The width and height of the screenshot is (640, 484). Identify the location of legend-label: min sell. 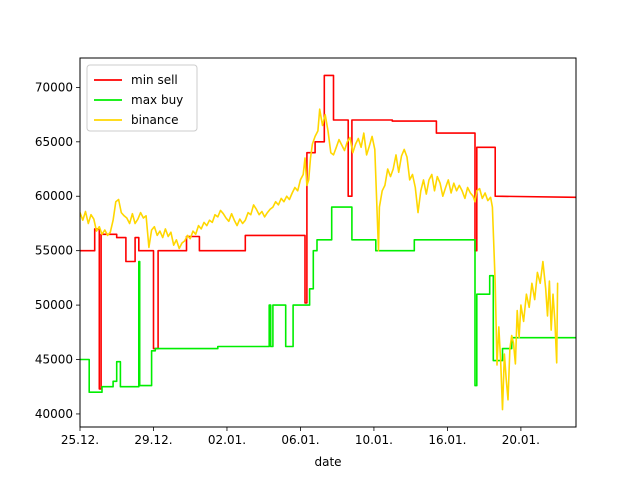
(154, 80).